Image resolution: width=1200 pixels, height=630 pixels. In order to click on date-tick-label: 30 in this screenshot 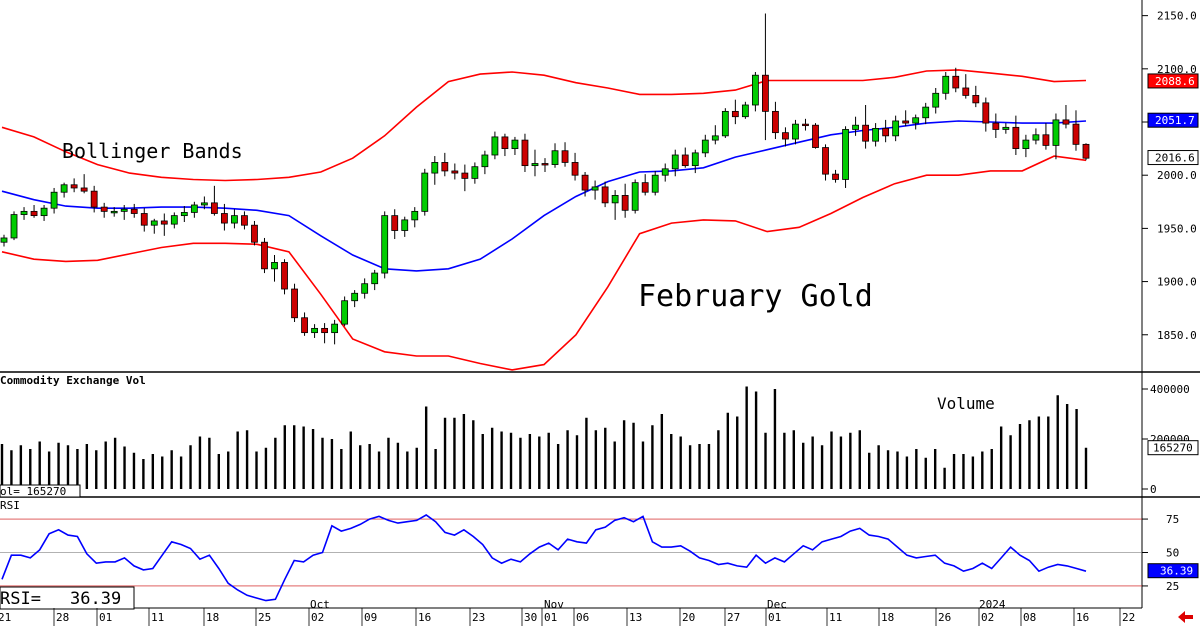, I will do `click(530, 617)`.